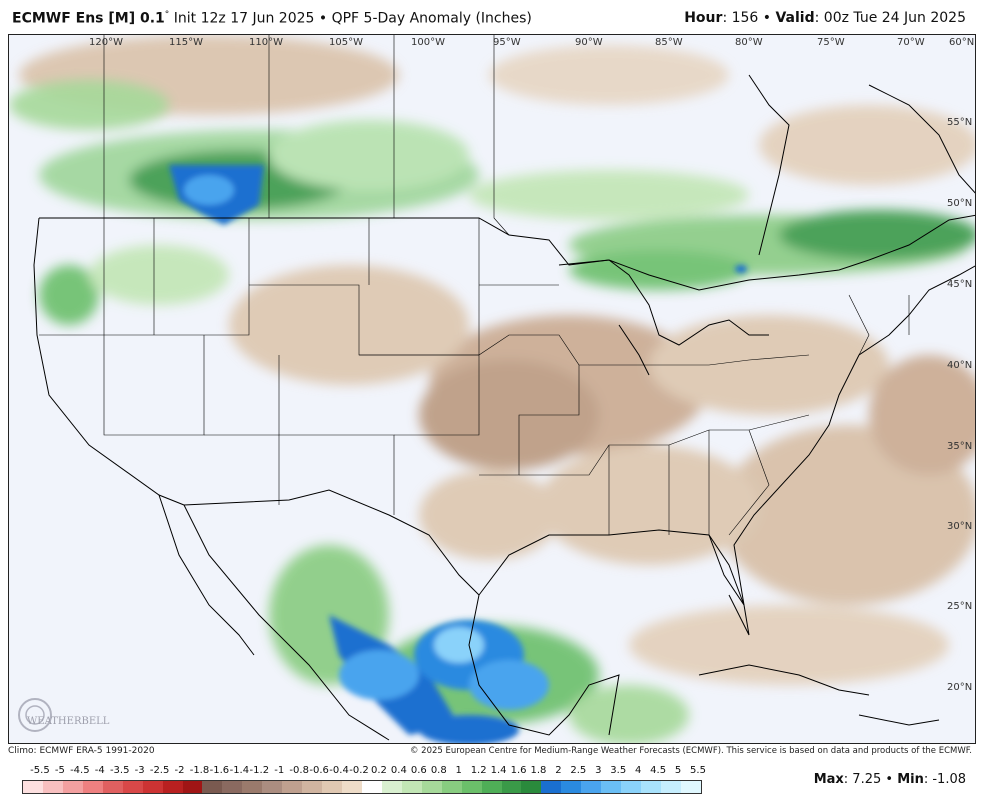 The width and height of the screenshot is (984, 808). What do you see at coordinates (698, 770) in the screenshot?
I see `color-legend-label: 5.5` at bounding box center [698, 770].